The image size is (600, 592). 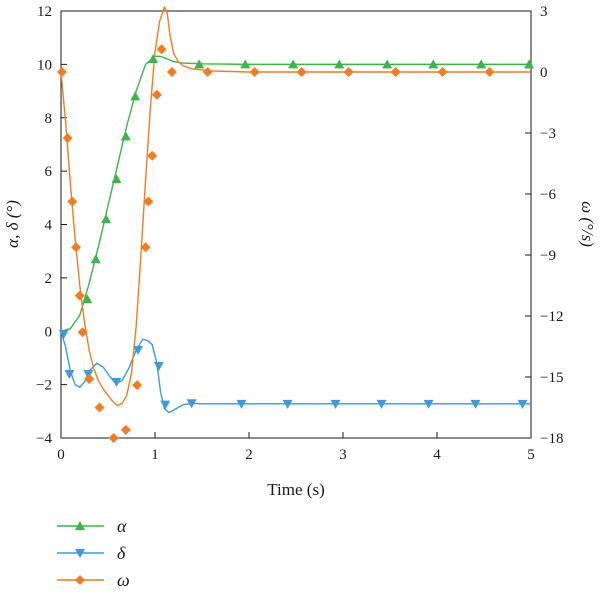 I want to click on legend-marker-omega, so click(x=80, y=580).